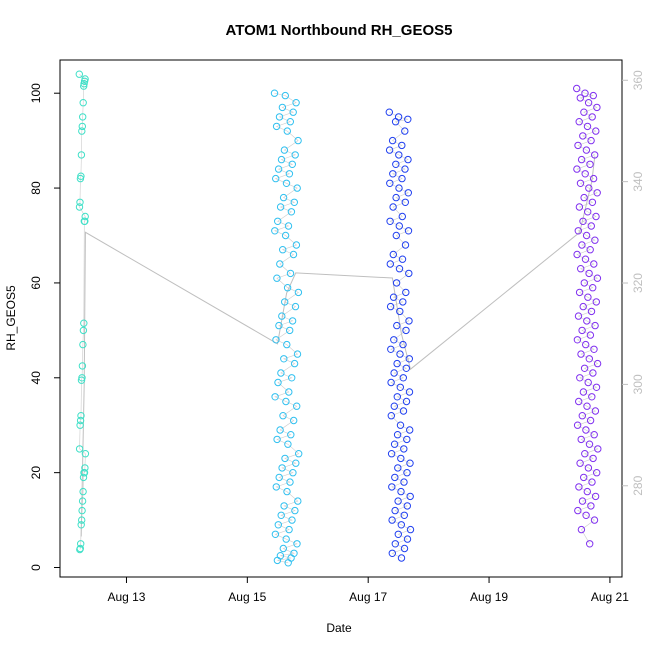 Image resolution: width=650 pixels, height=650 pixels. What do you see at coordinates (82, 311) in the screenshot?
I see `line-trace` at bounding box center [82, 311].